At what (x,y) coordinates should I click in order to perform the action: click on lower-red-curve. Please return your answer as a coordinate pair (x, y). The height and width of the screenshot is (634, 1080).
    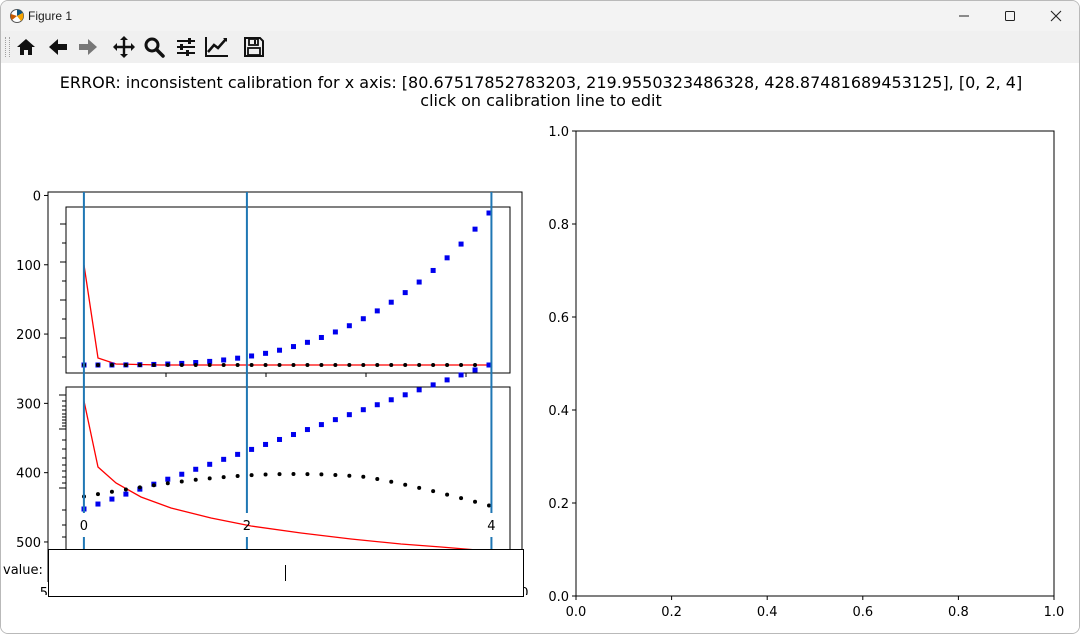
    Looking at the image, I should click on (286, 476).